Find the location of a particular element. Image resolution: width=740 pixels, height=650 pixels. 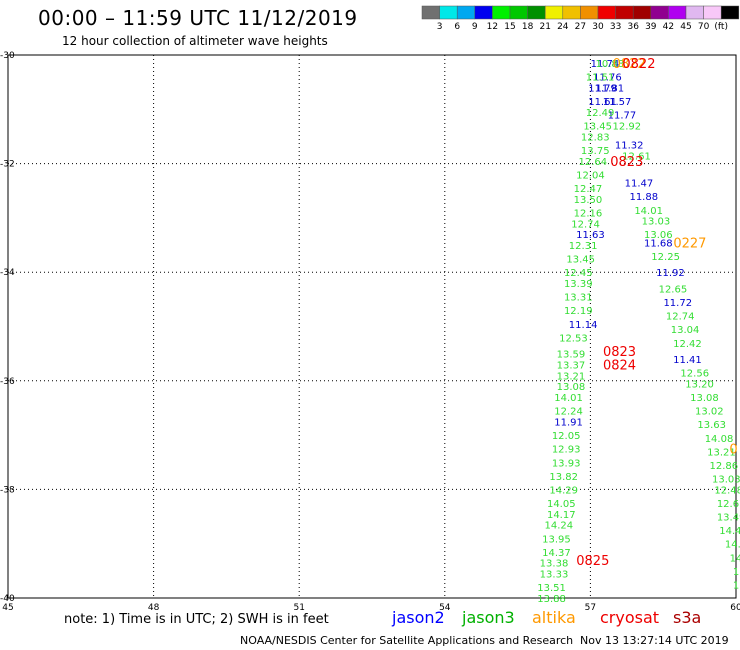

jason2-wave-height-point: 11.81 is located at coordinates (609, 89).